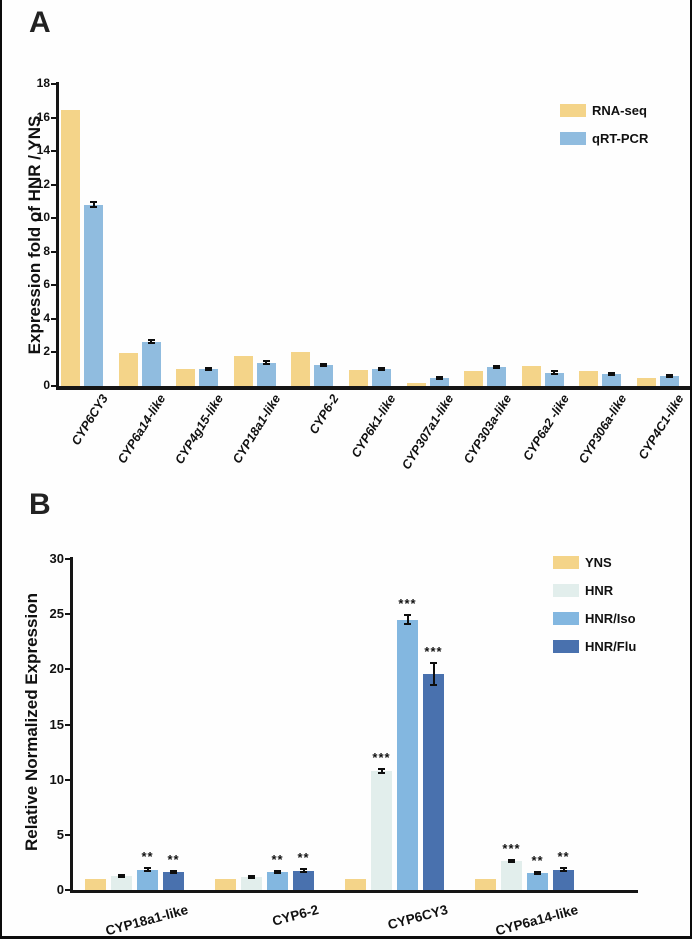  I want to click on legend-label: qRT-PCR, so click(620, 138).